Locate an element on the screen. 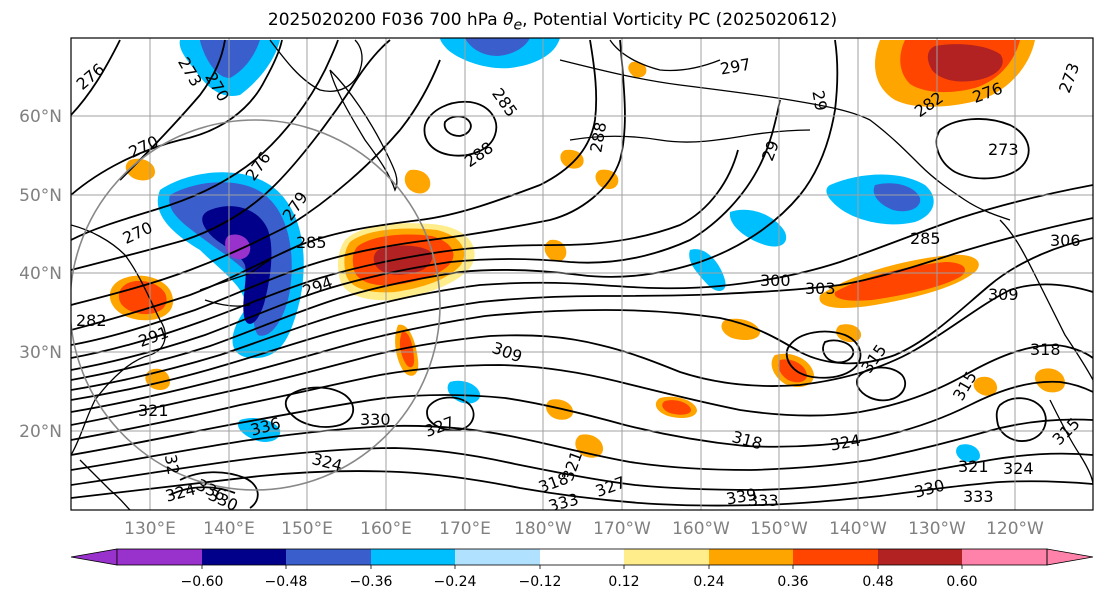 The height and width of the screenshot is (603, 1105). lat-tick-label: 50°N is located at coordinates (40, 196).